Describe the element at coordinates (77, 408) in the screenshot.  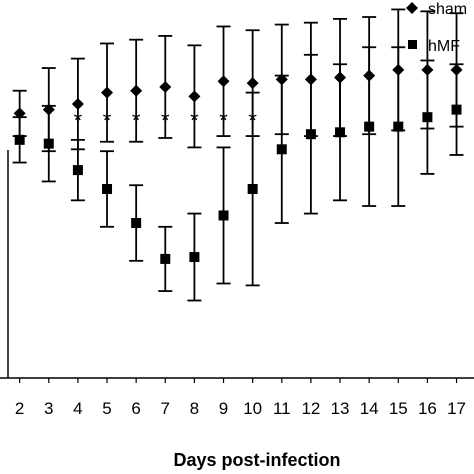
I see `x-tick-label: 4` at that location.